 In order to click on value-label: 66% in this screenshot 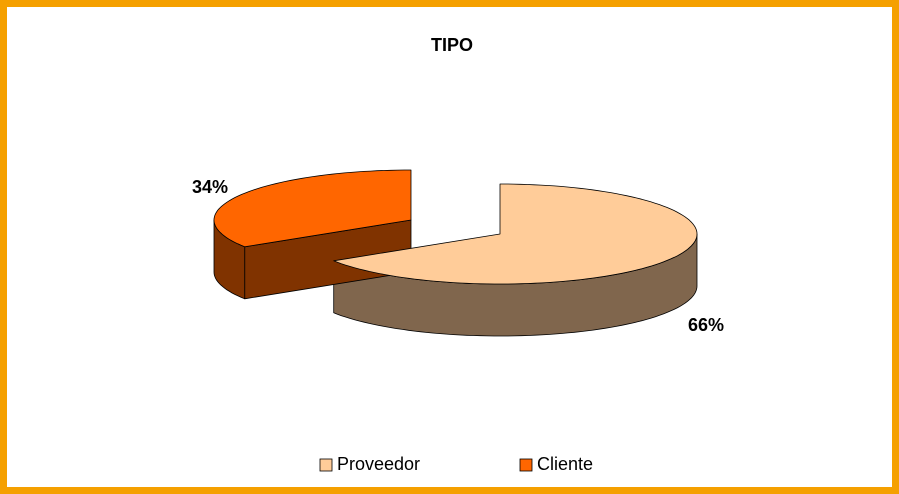, I will do `click(706, 325)`.